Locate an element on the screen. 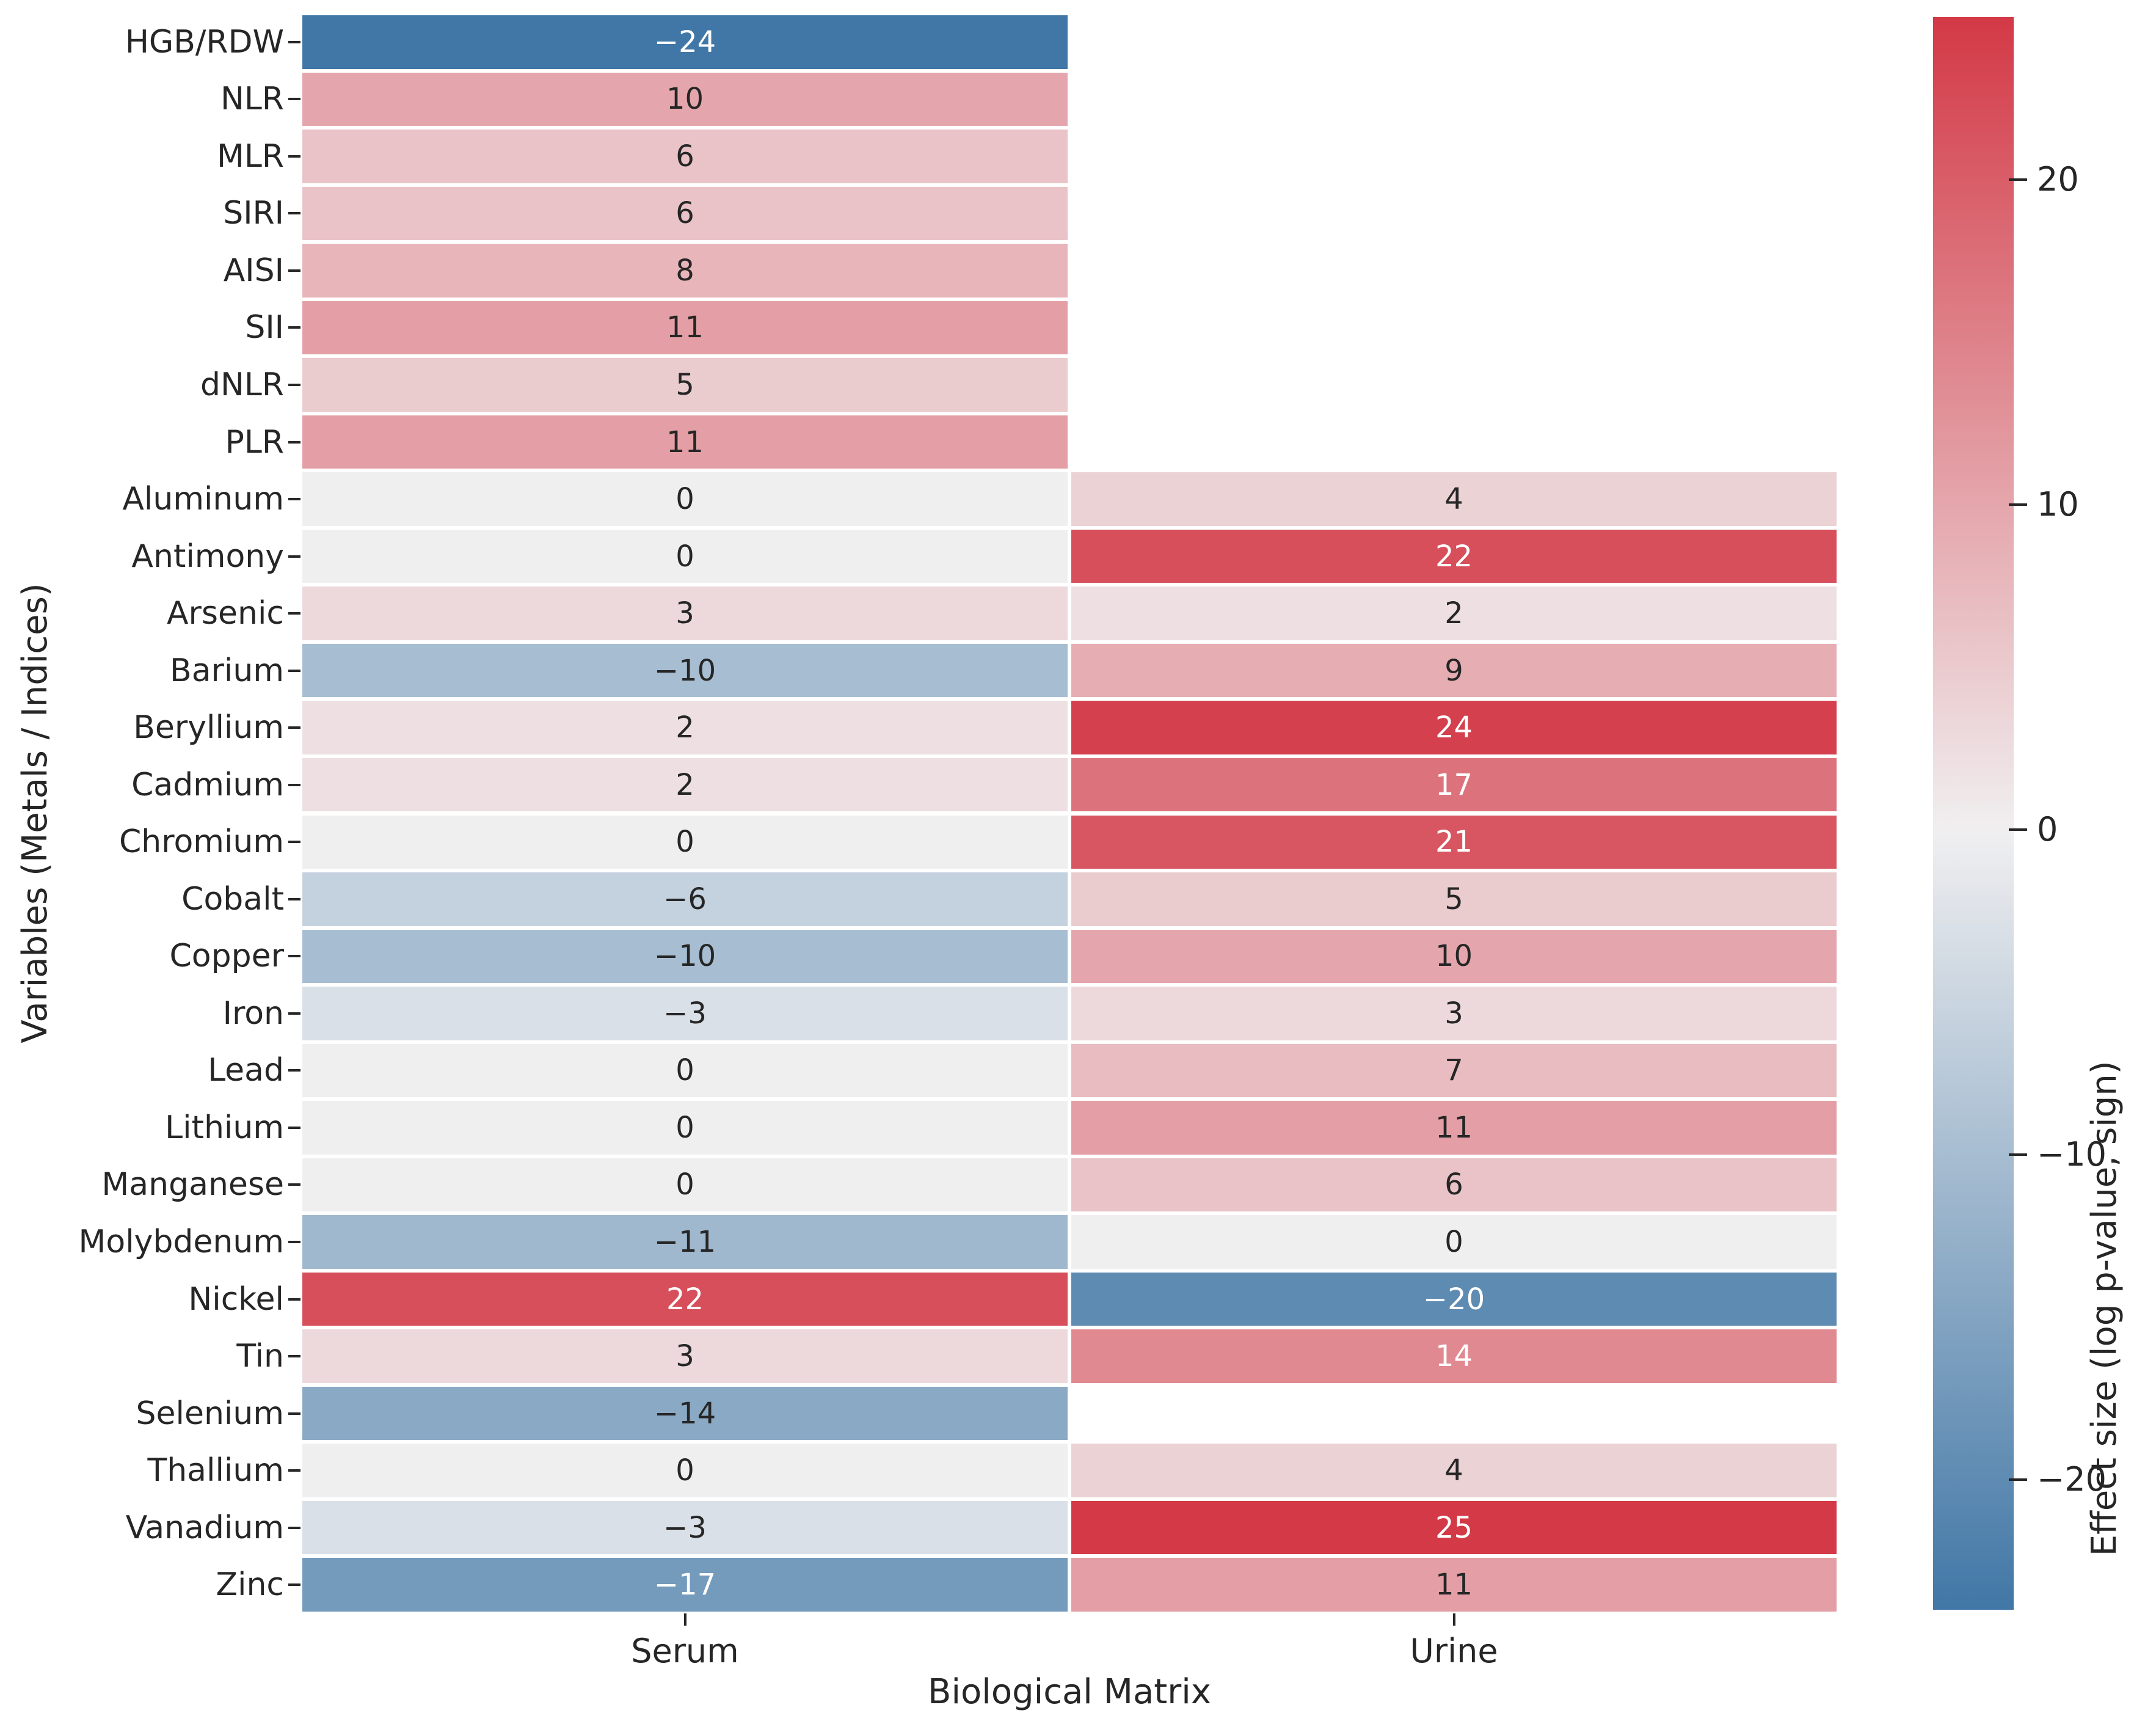 The height and width of the screenshot is (1713, 2156). cell-value: 8 is located at coordinates (685, 270).